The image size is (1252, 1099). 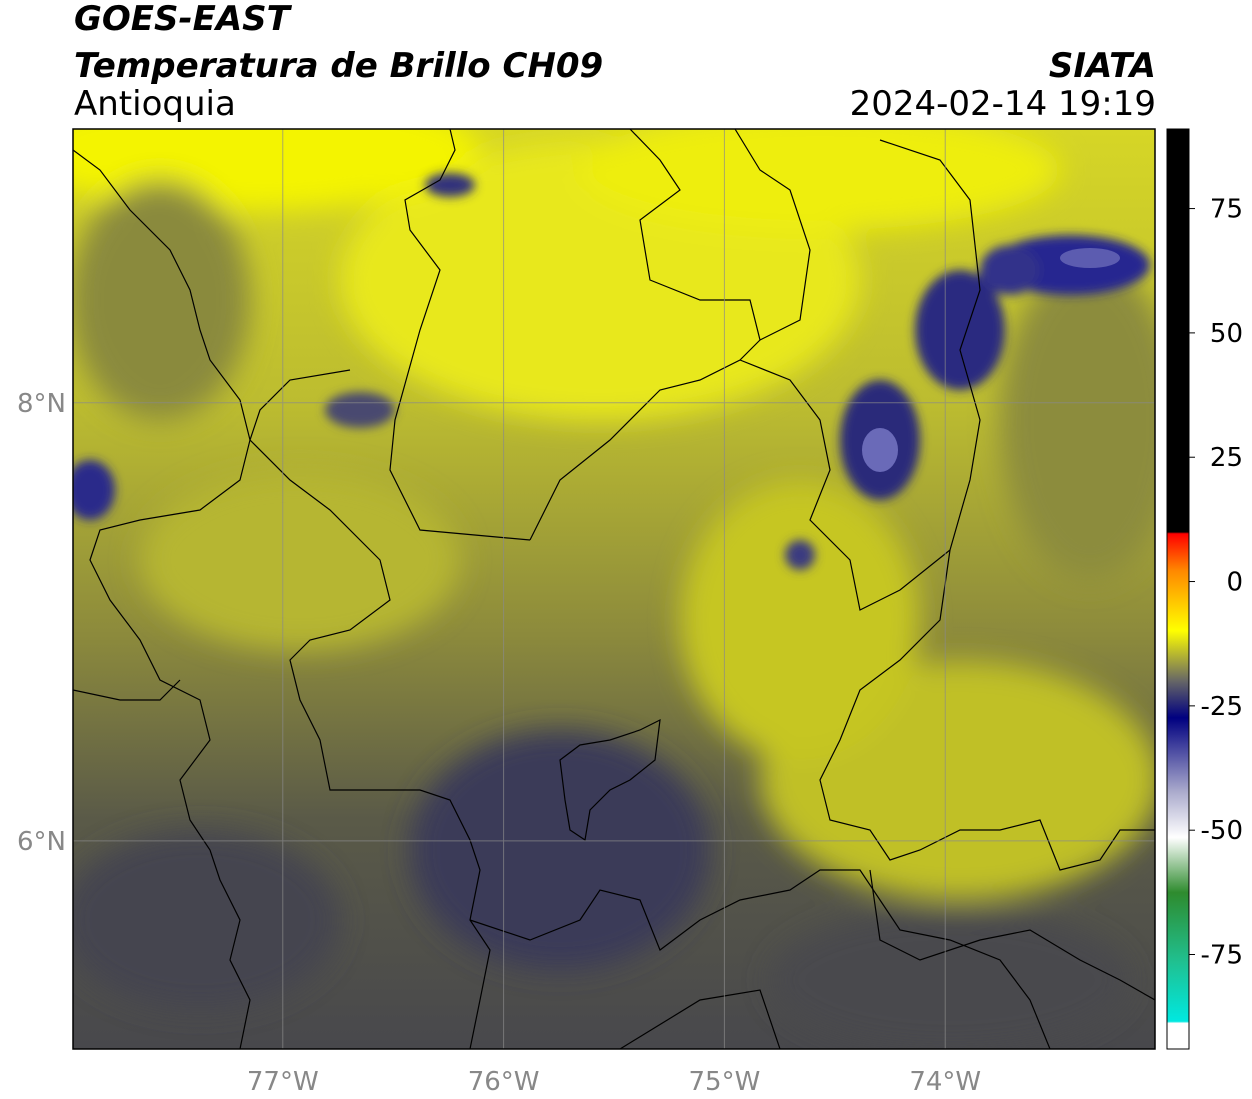 What do you see at coordinates (1226, 334) in the screenshot?
I see `colorbar-tick-label: 50` at bounding box center [1226, 334].